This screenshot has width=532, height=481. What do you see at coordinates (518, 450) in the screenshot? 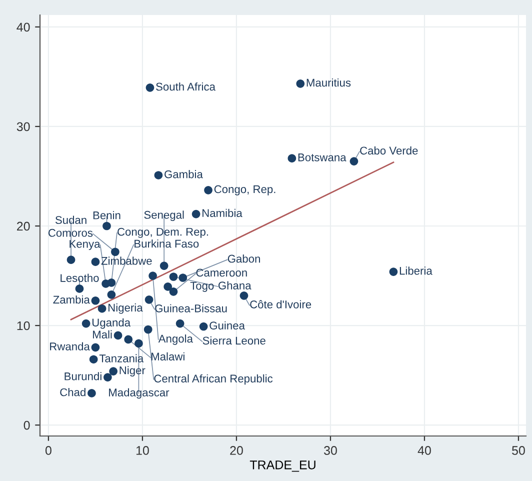
I see `x-tick-label: 50` at bounding box center [518, 450].